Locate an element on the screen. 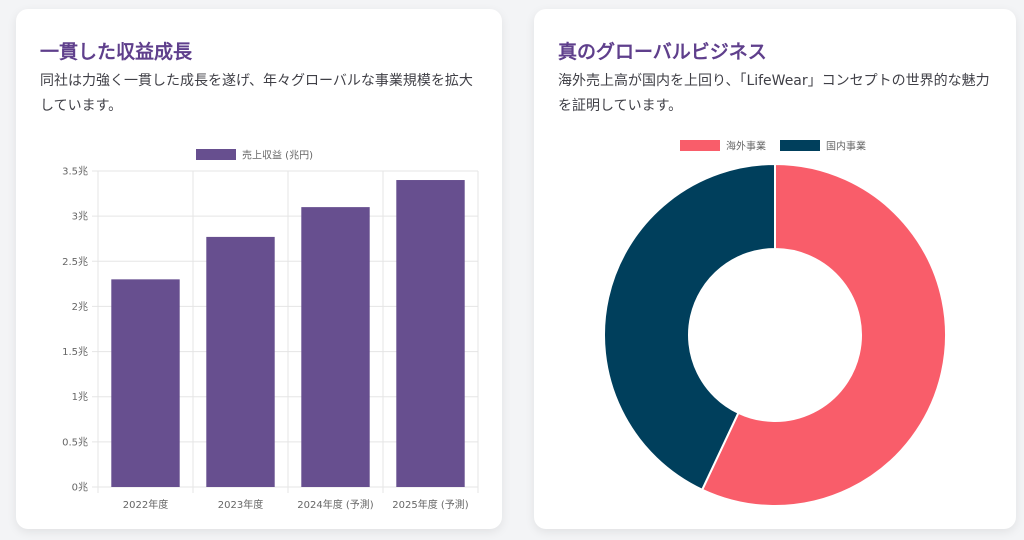 The width and height of the screenshot is (1024, 540). card-description: 同社は力強く一貫した成長を遂げ、年々グローバルな事業規模を拡大しています。 is located at coordinates (256, 93).